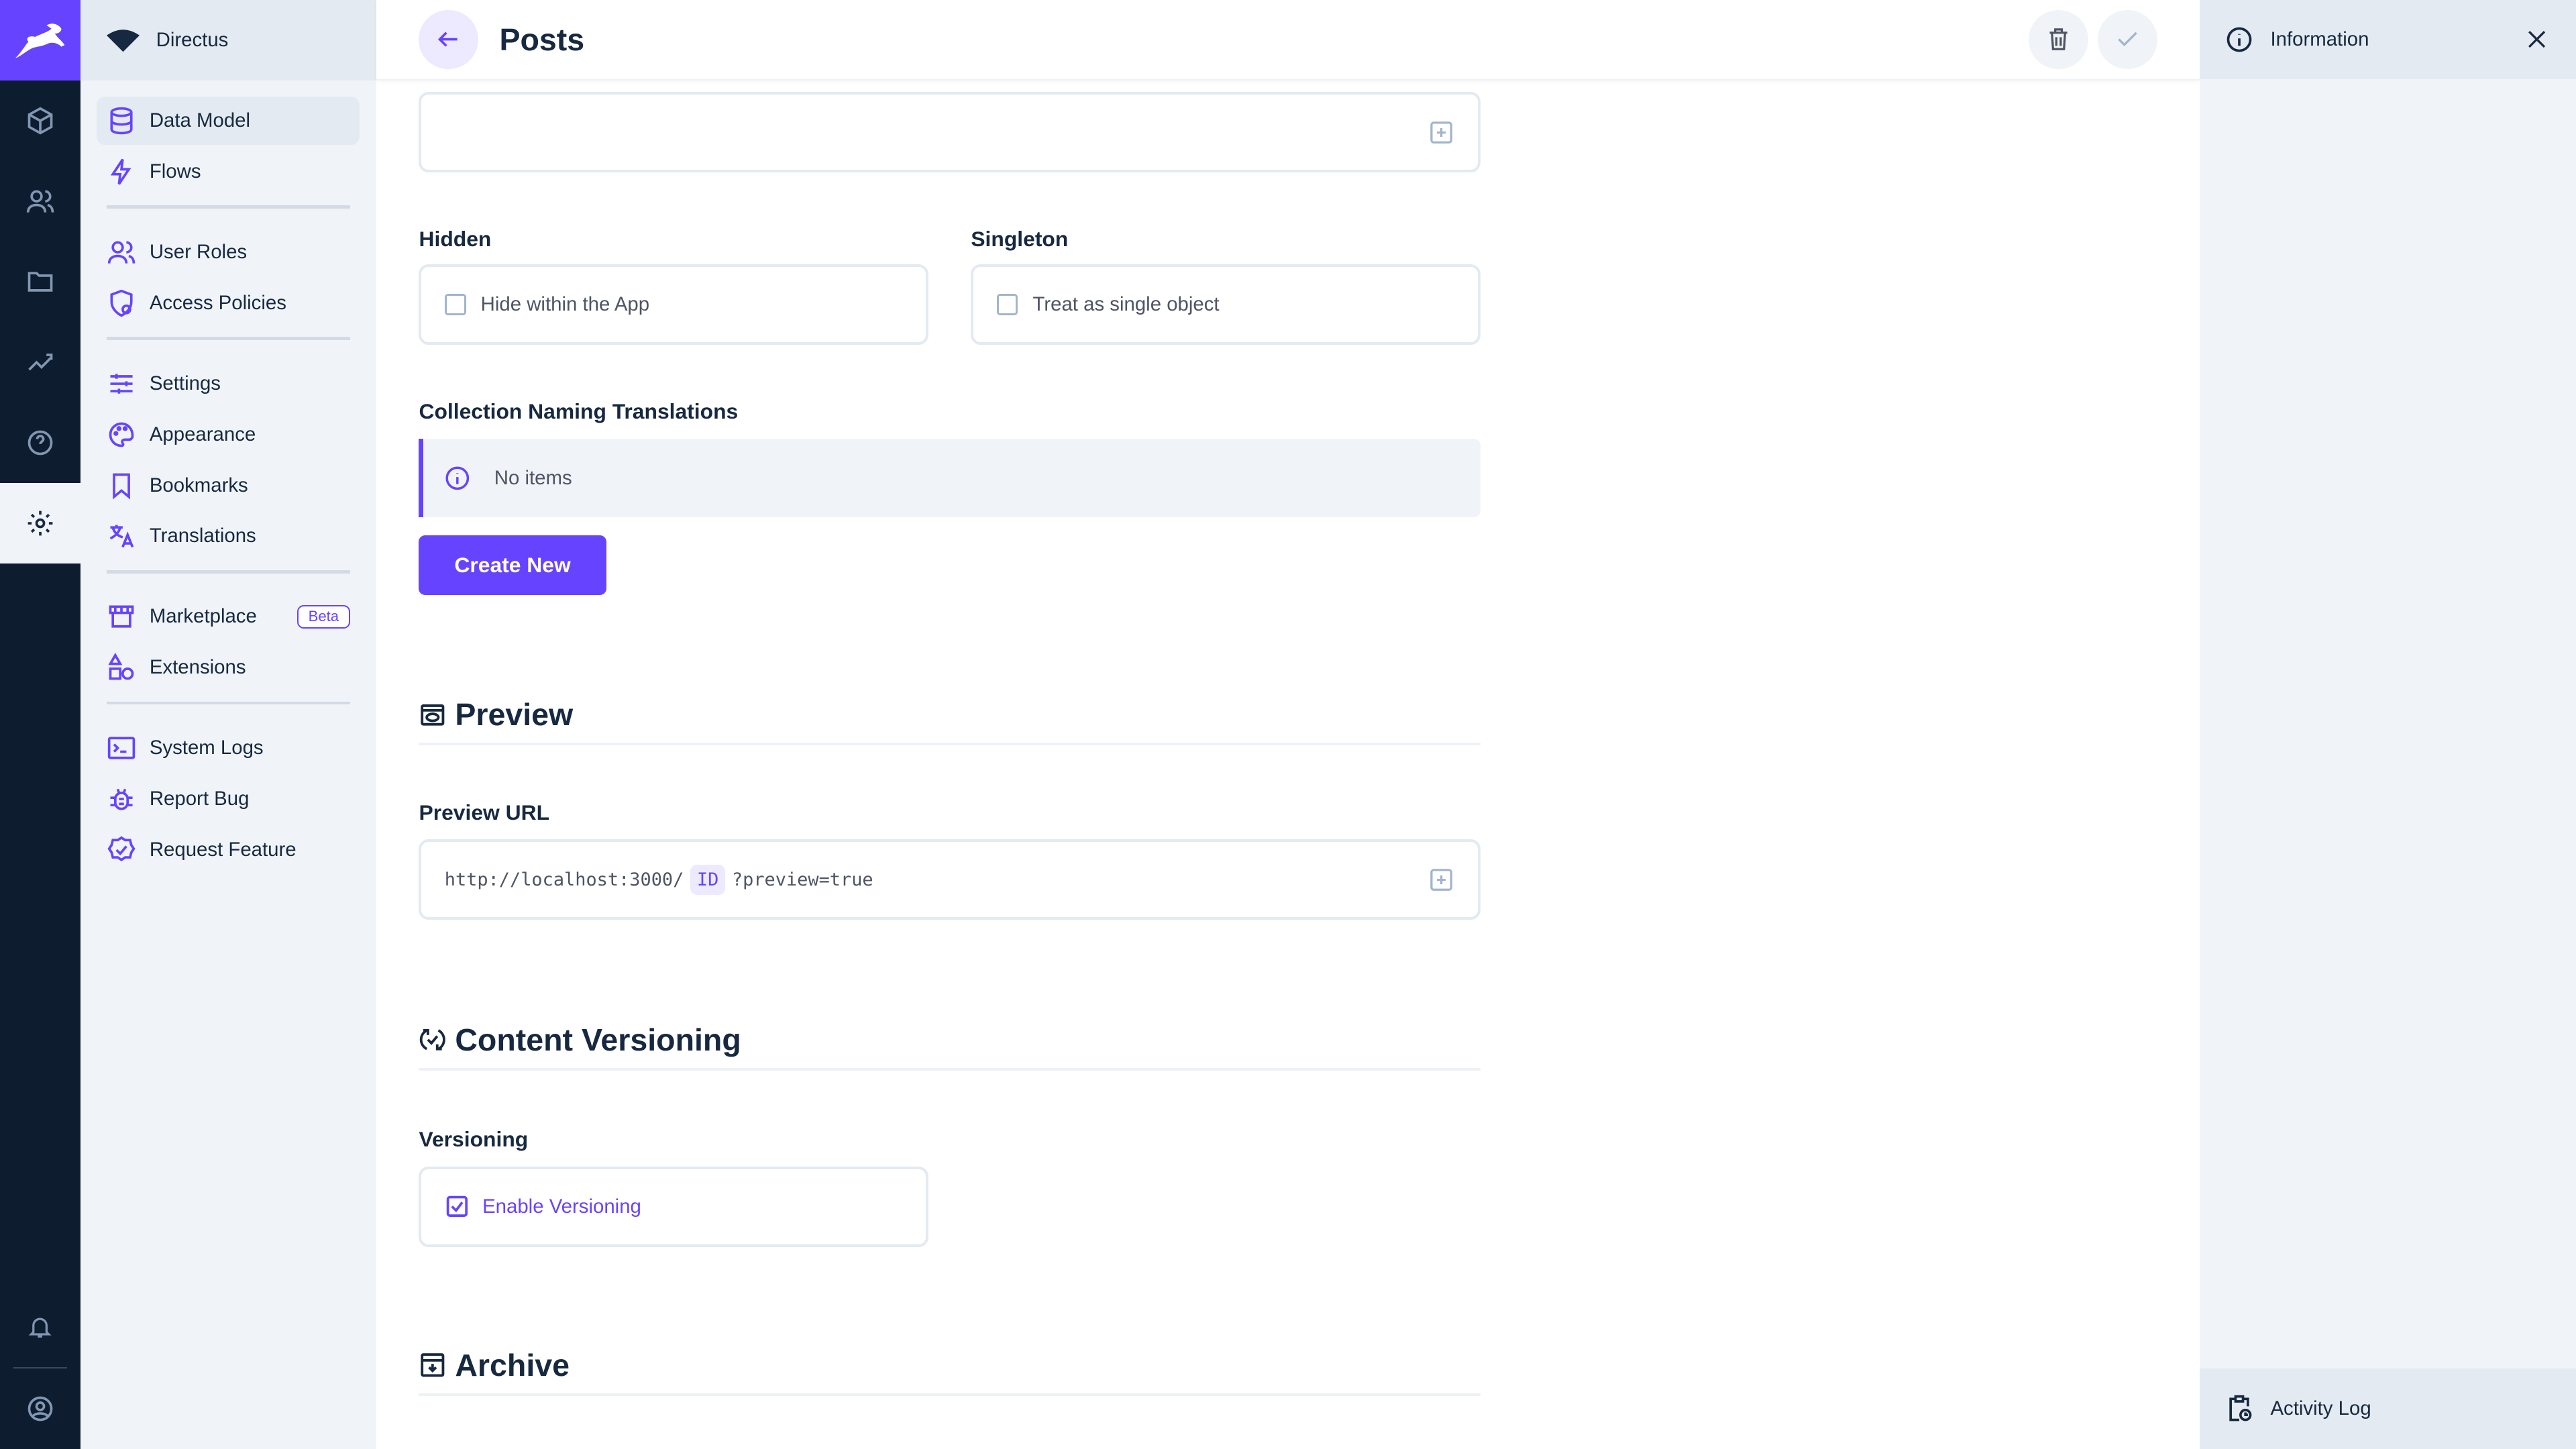 This screenshot has height=1449, width=2576. I want to click on gear-icon, so click(40, 523).